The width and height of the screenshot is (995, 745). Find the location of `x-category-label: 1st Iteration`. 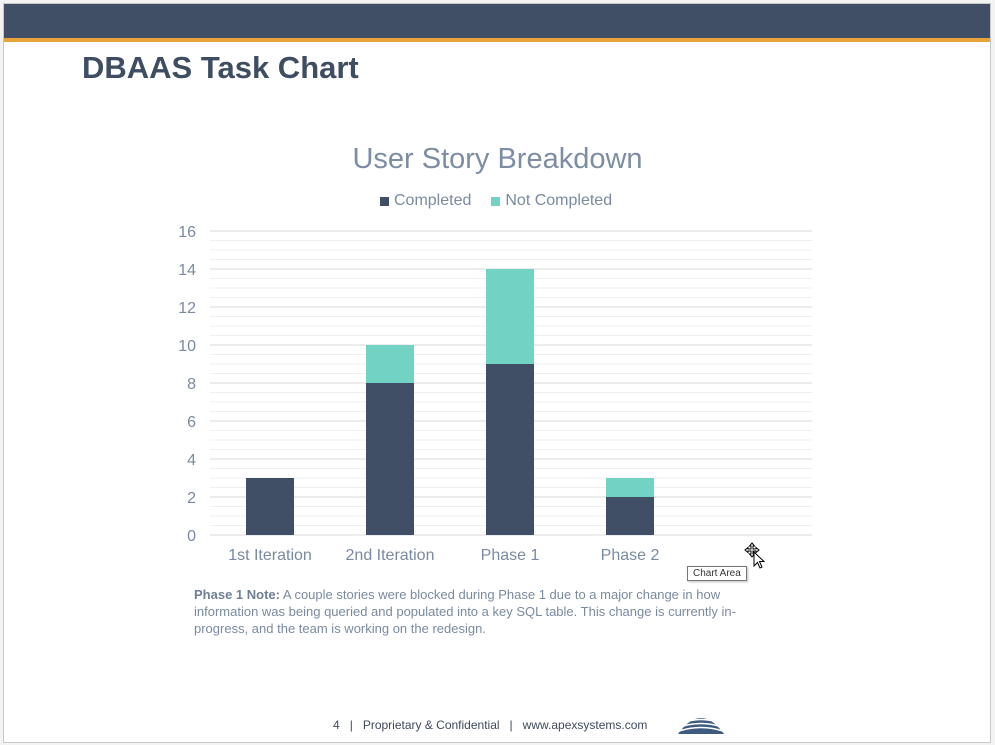

x-category-label: 1st Iteration is located at coordinates (270, 555).